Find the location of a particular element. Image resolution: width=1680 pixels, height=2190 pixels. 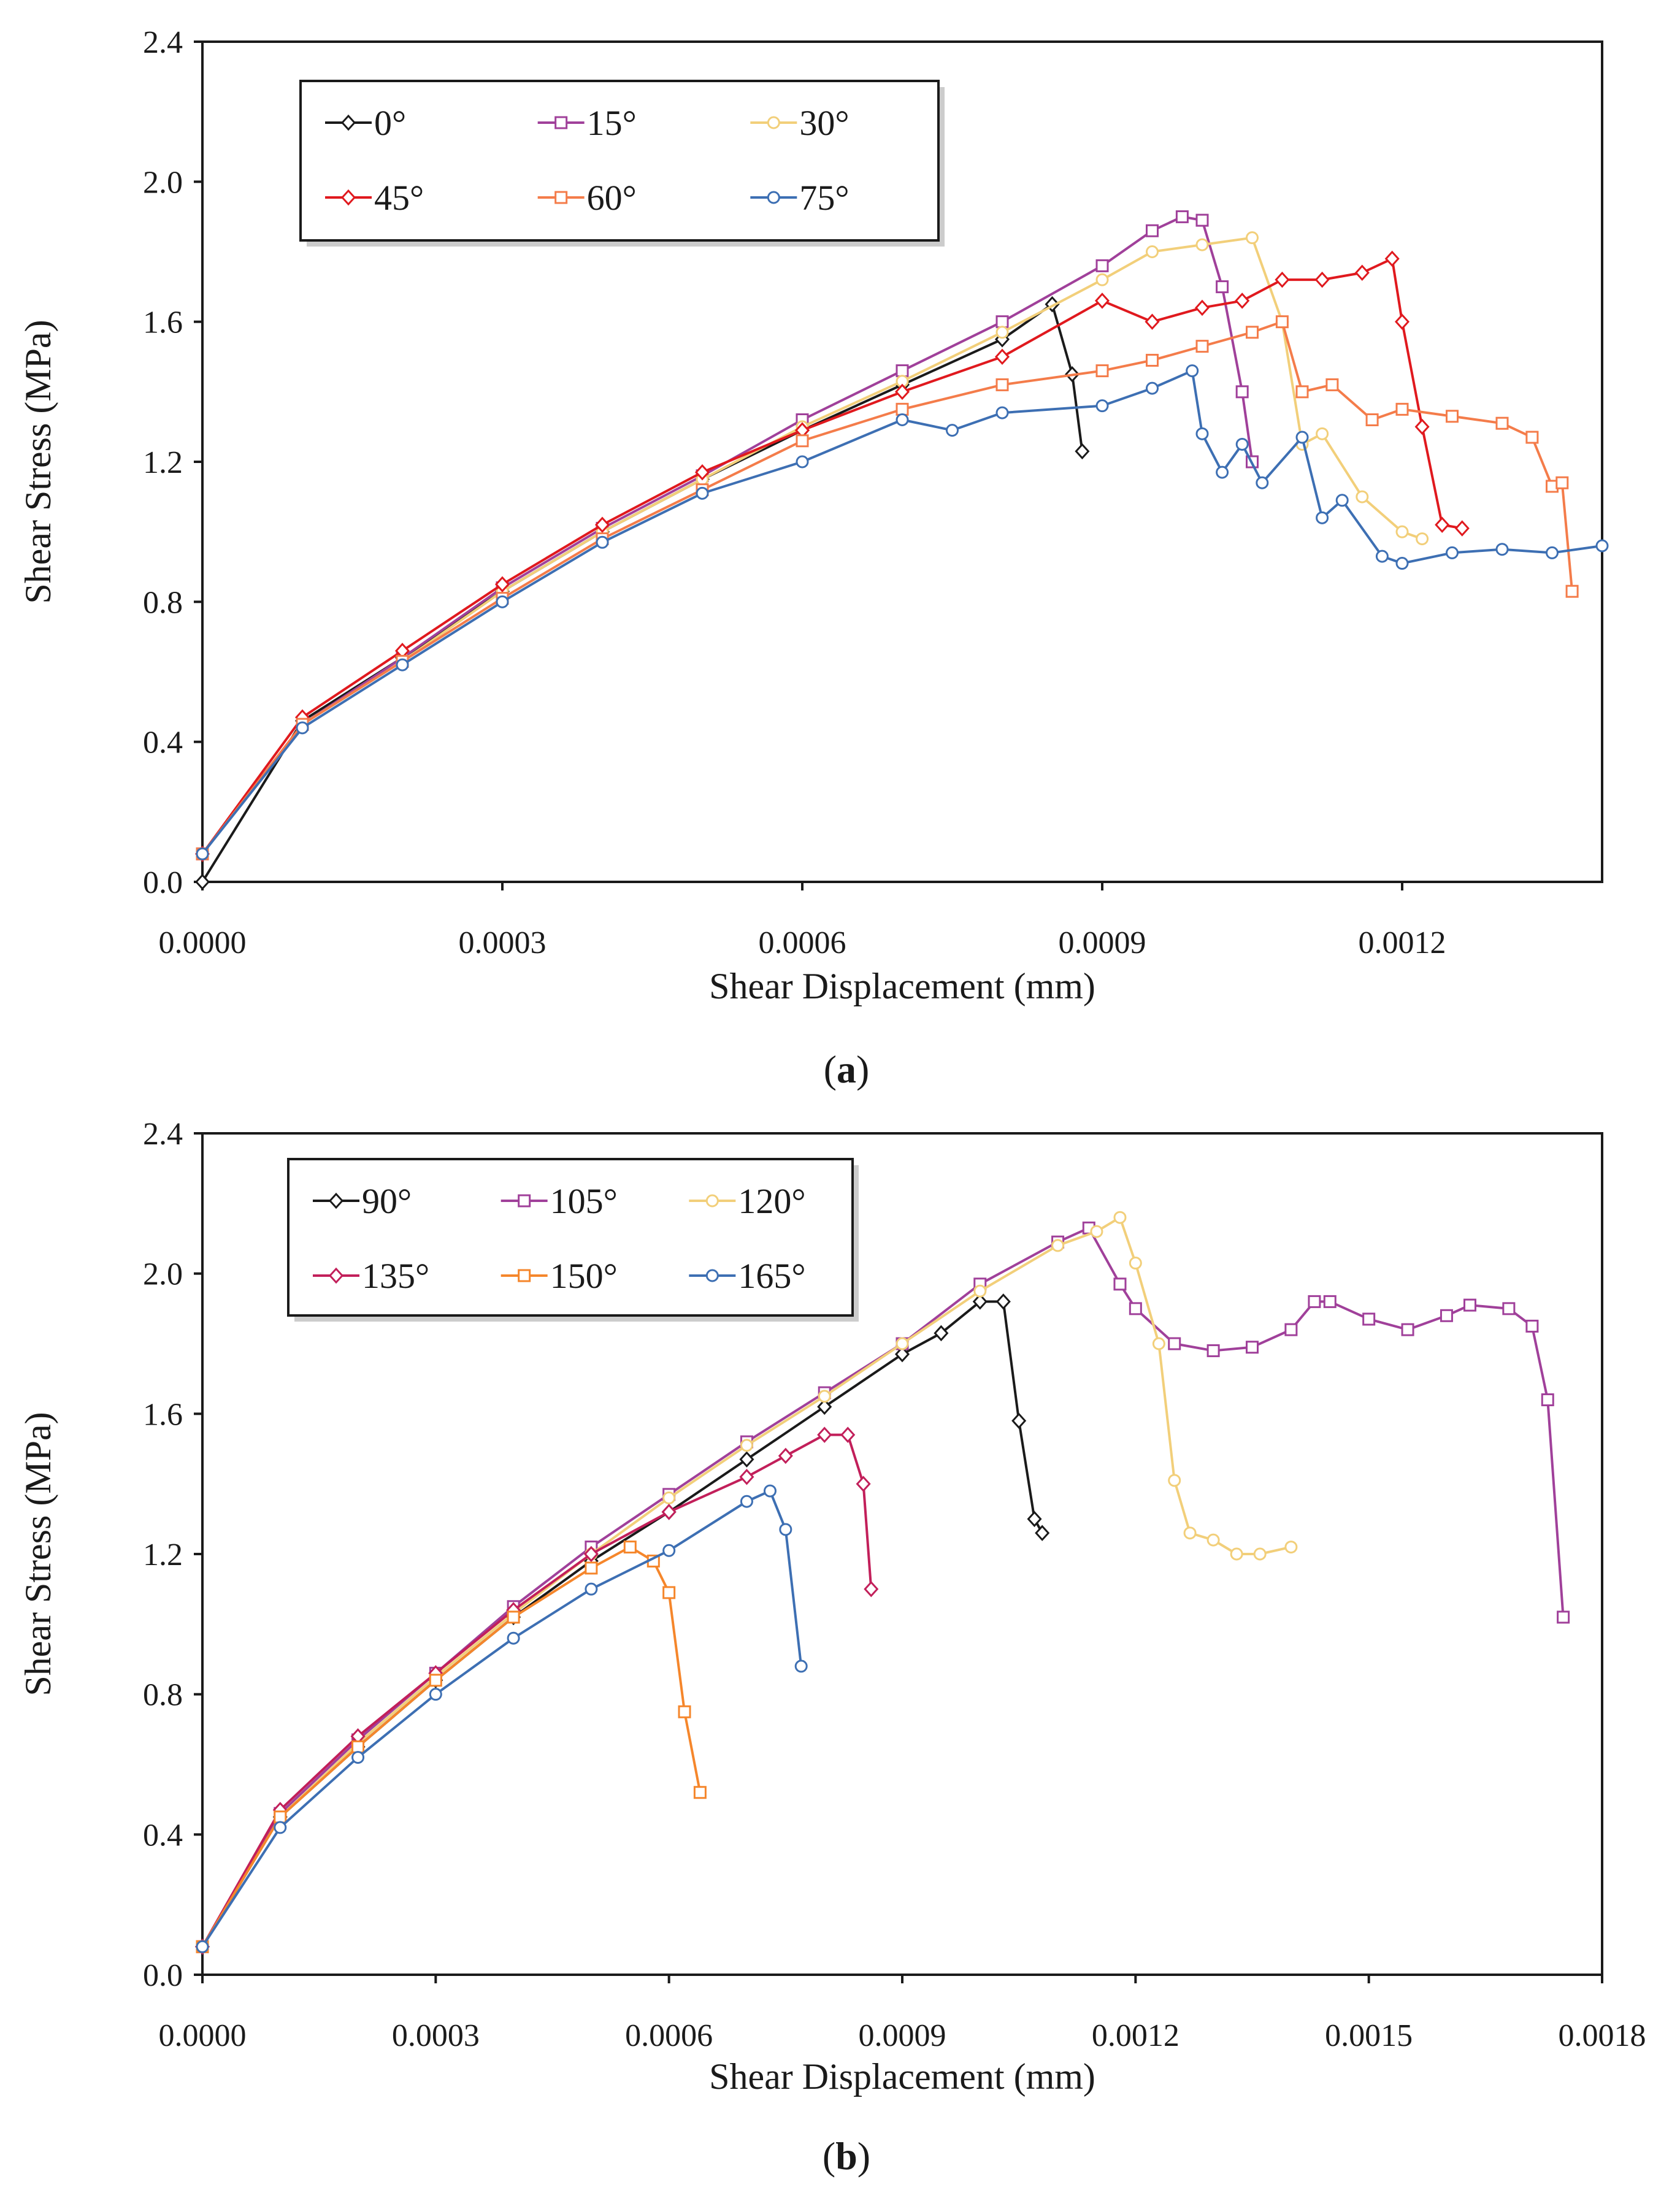

legend-label-b-0: 90° is located at coordinates (387, 1201).